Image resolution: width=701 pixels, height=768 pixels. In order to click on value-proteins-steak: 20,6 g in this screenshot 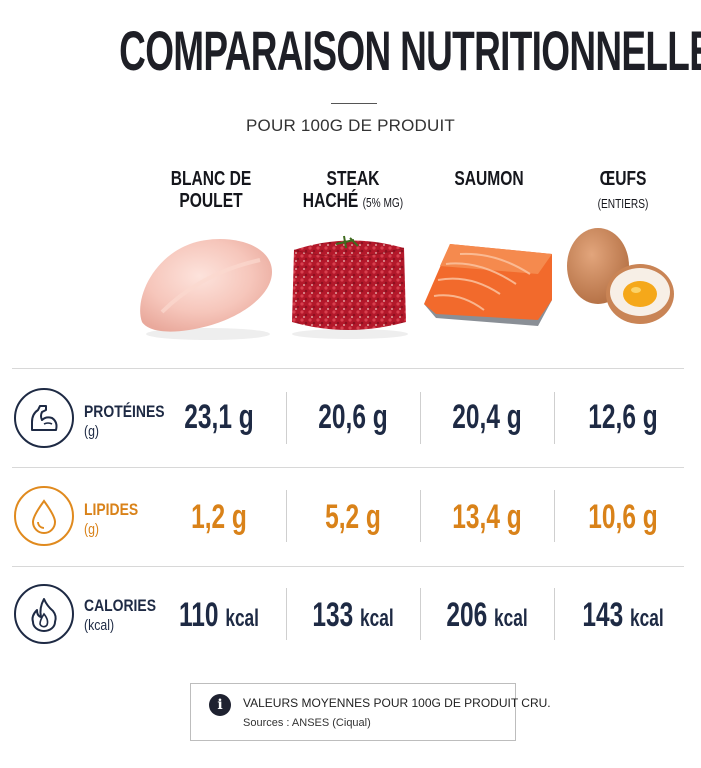, I will do `click(353, 417)`.